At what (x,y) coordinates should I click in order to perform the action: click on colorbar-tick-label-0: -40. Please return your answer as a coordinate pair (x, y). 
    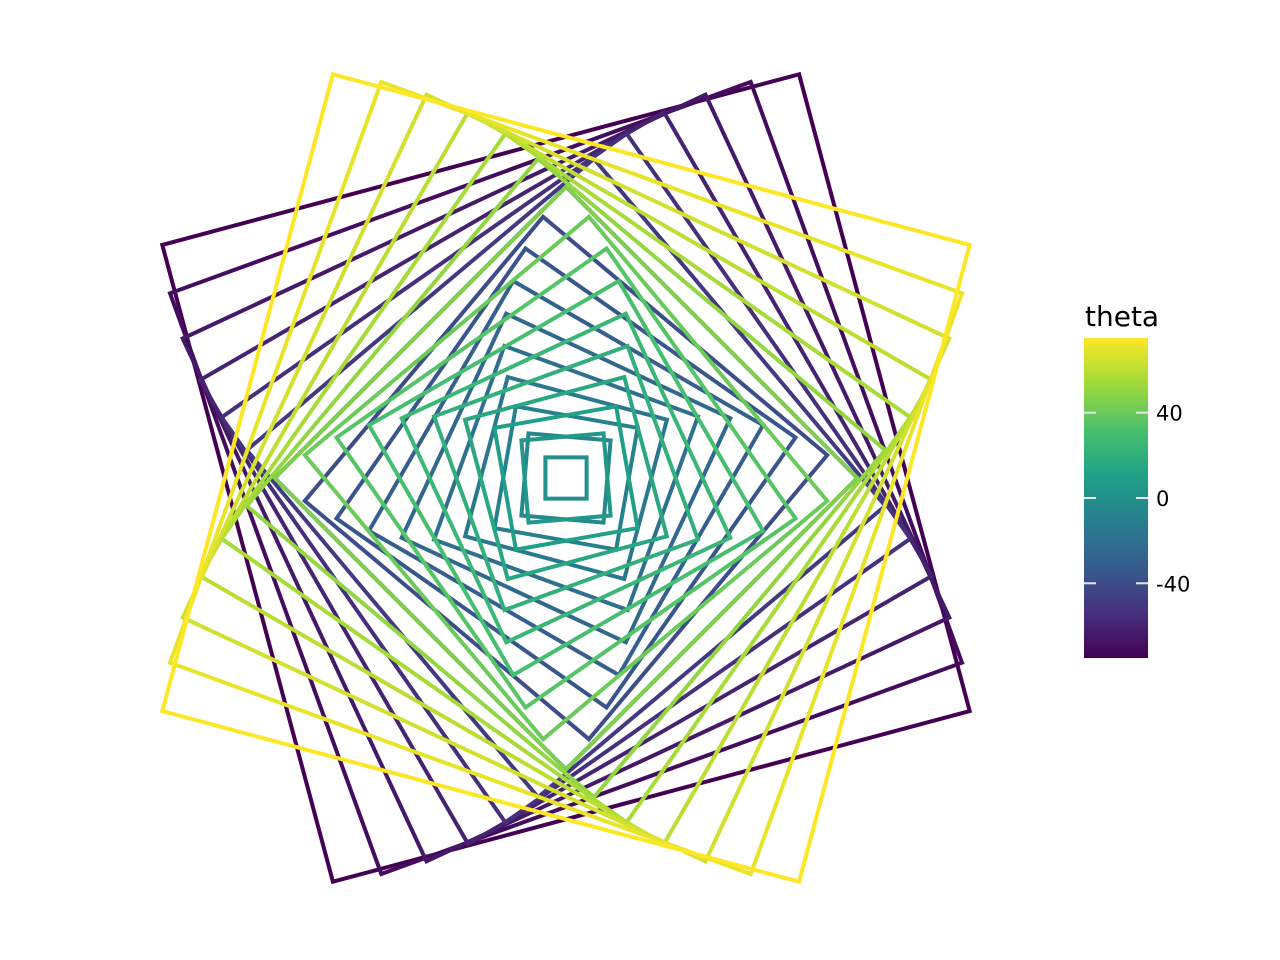
    Looking at the image, I should click on (1173, 584).